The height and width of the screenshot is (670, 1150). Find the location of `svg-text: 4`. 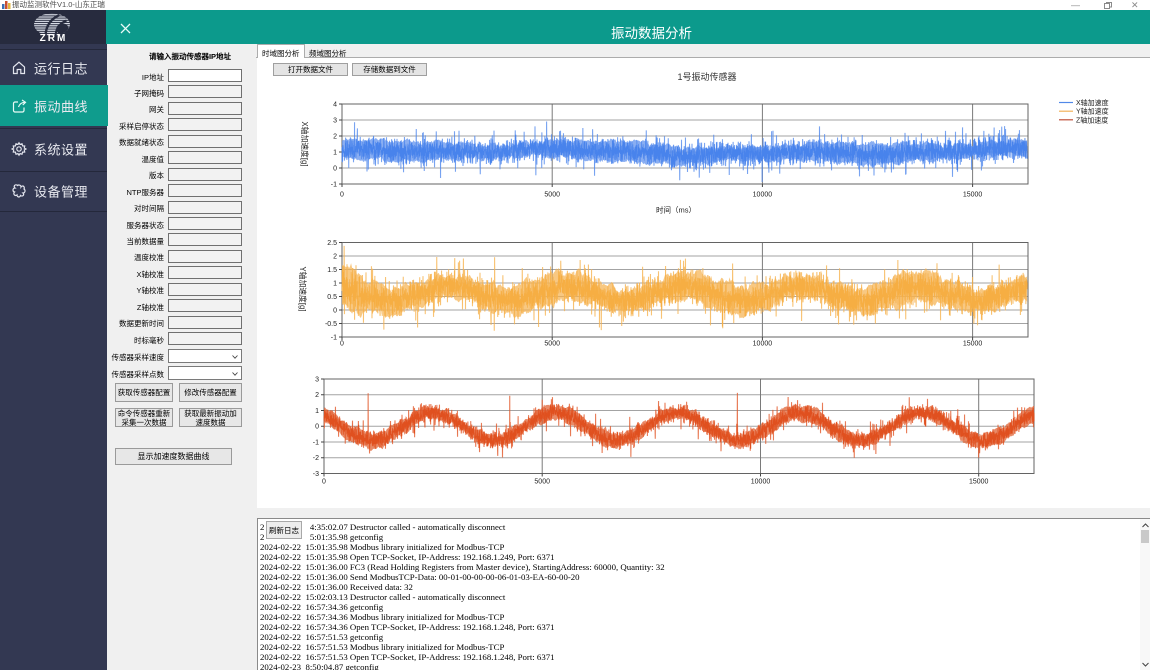

svg-text: 4 is located at coordinates (335, 104).